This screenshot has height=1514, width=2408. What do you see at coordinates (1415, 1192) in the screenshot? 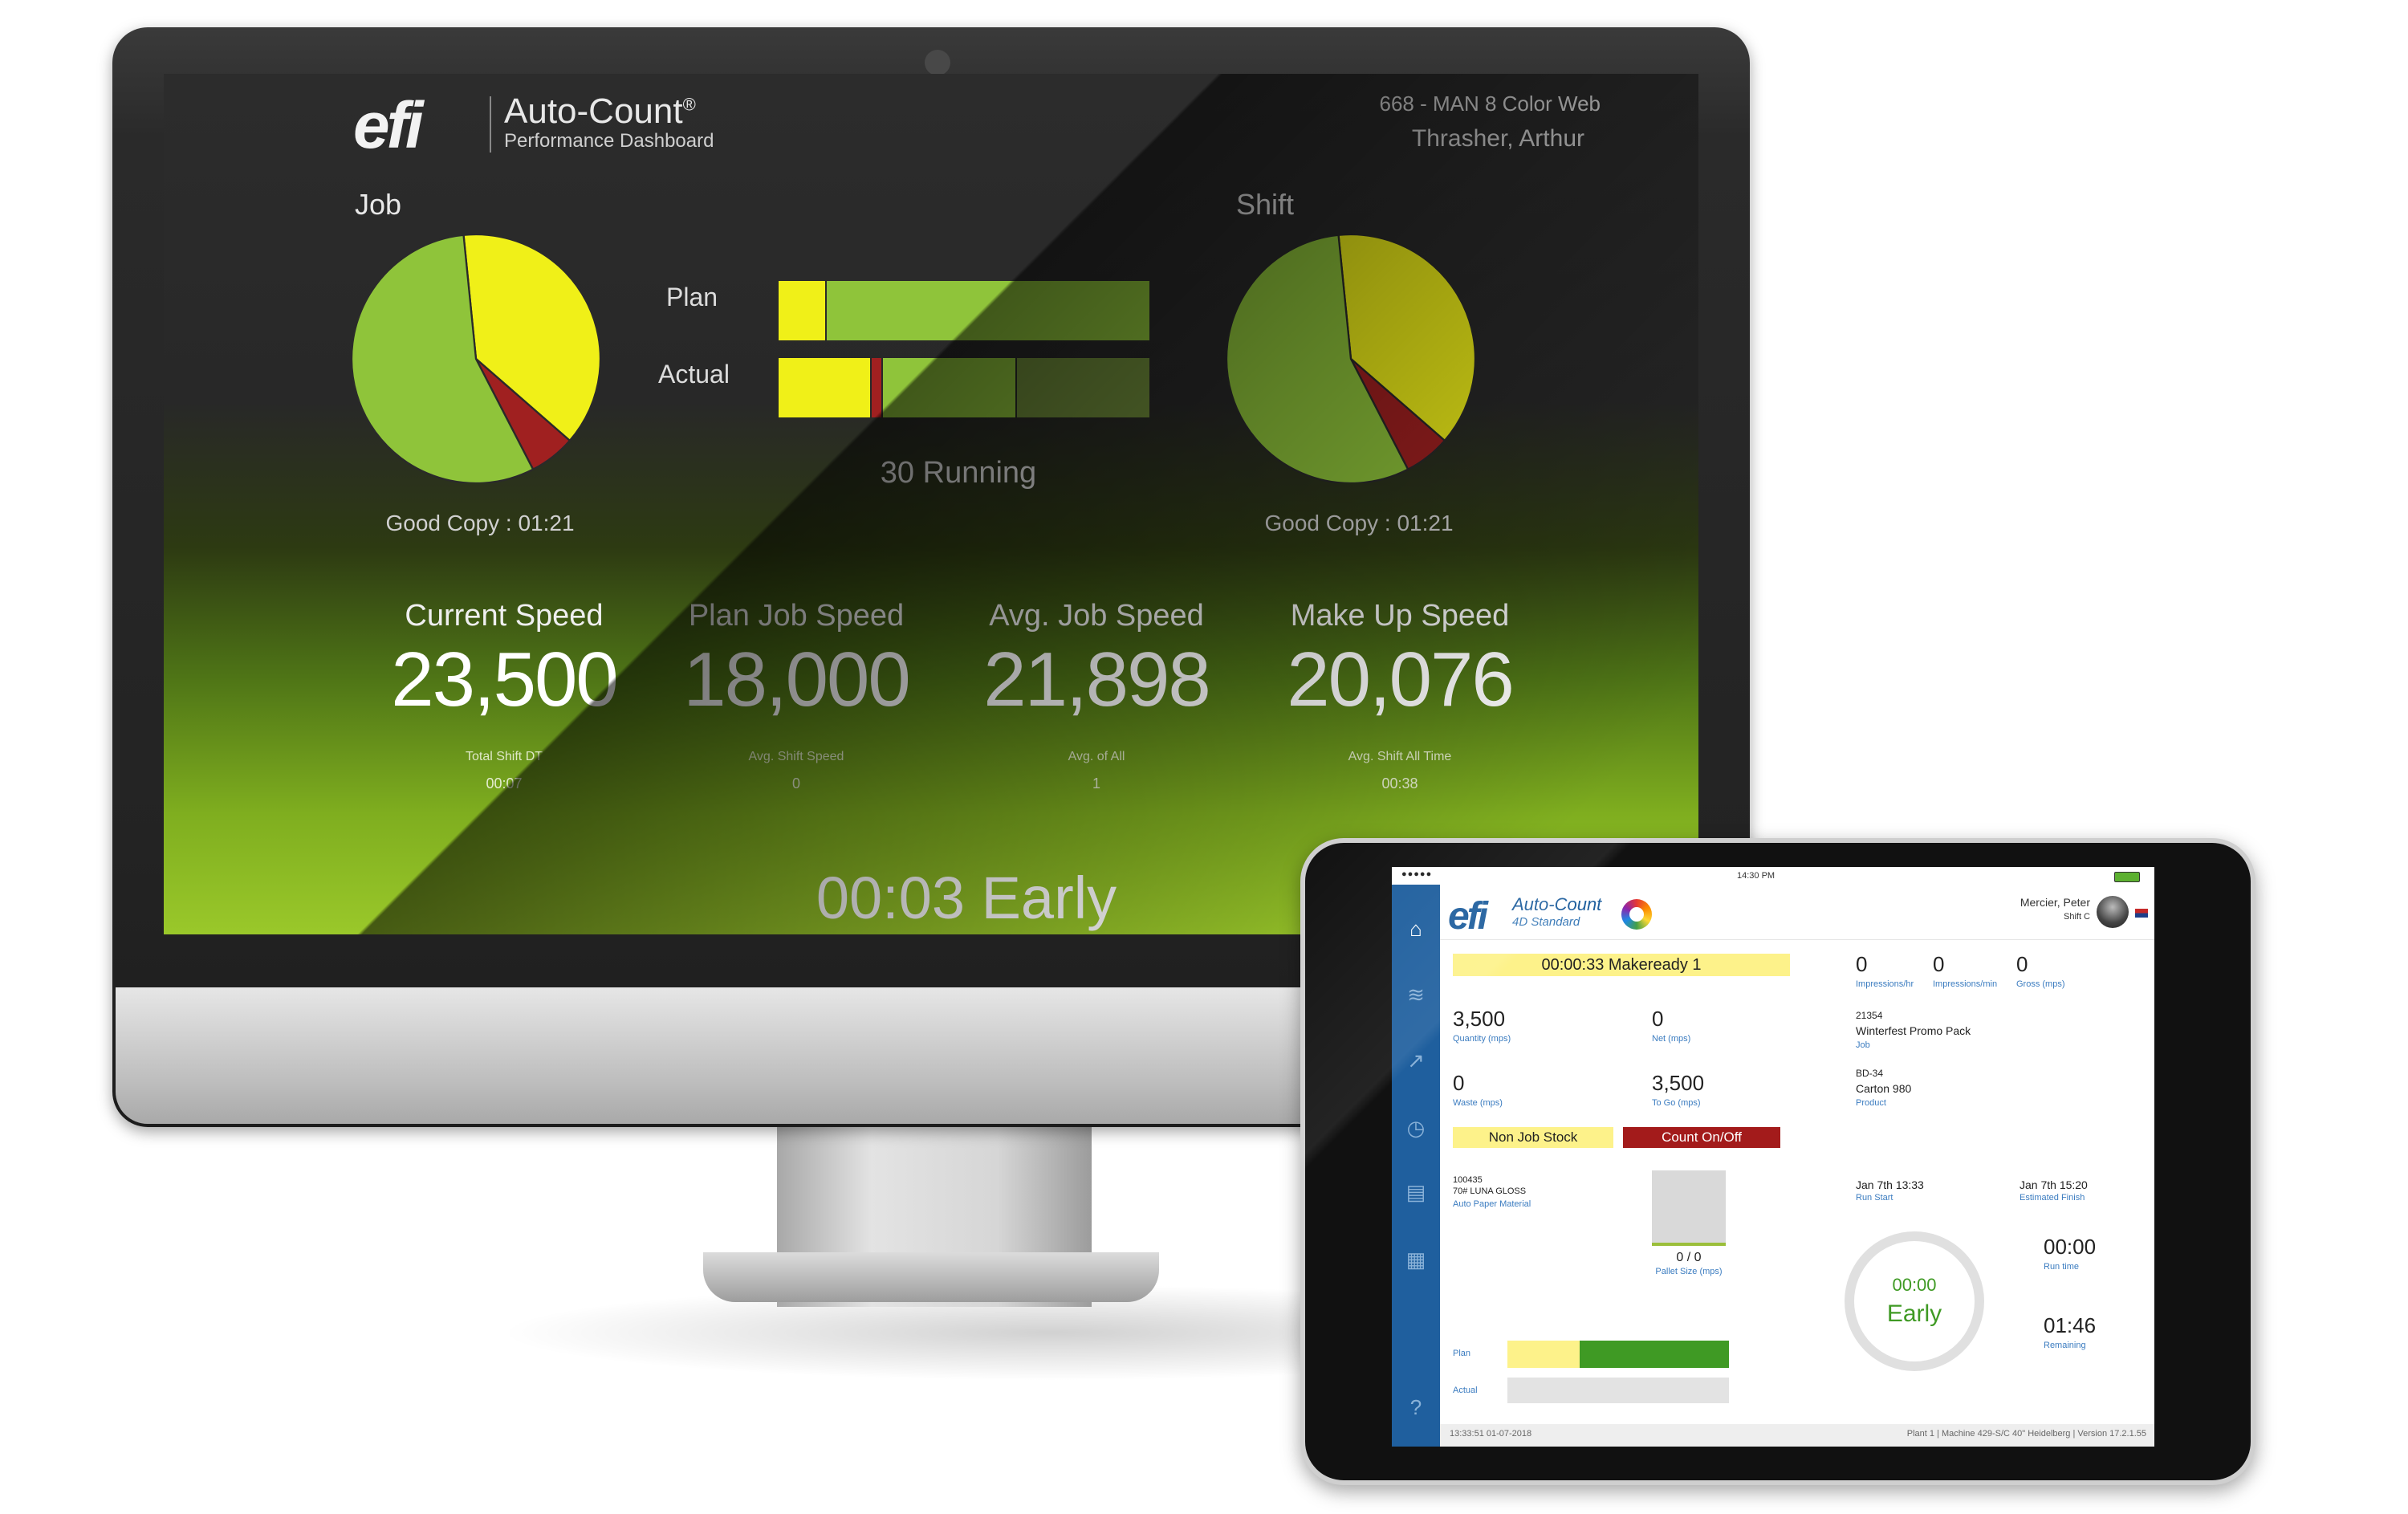
I see `report-icon: ▤` at bounding box center [1415, 1192].